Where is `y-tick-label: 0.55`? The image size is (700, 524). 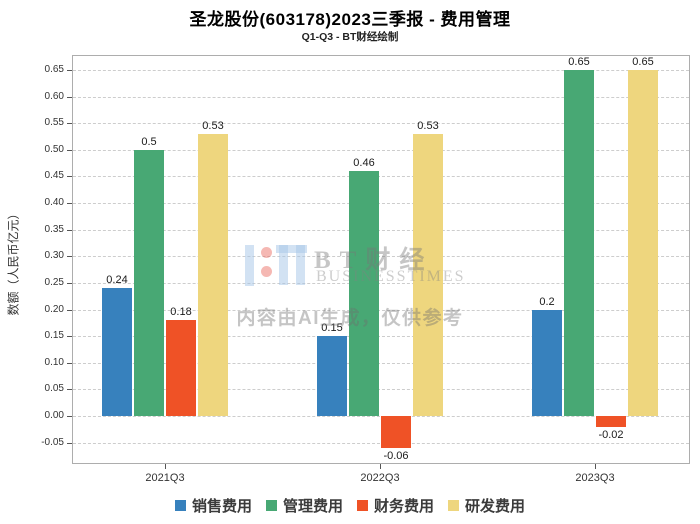 y-tick-label: 0.55 is located at coordinates (54, 123).